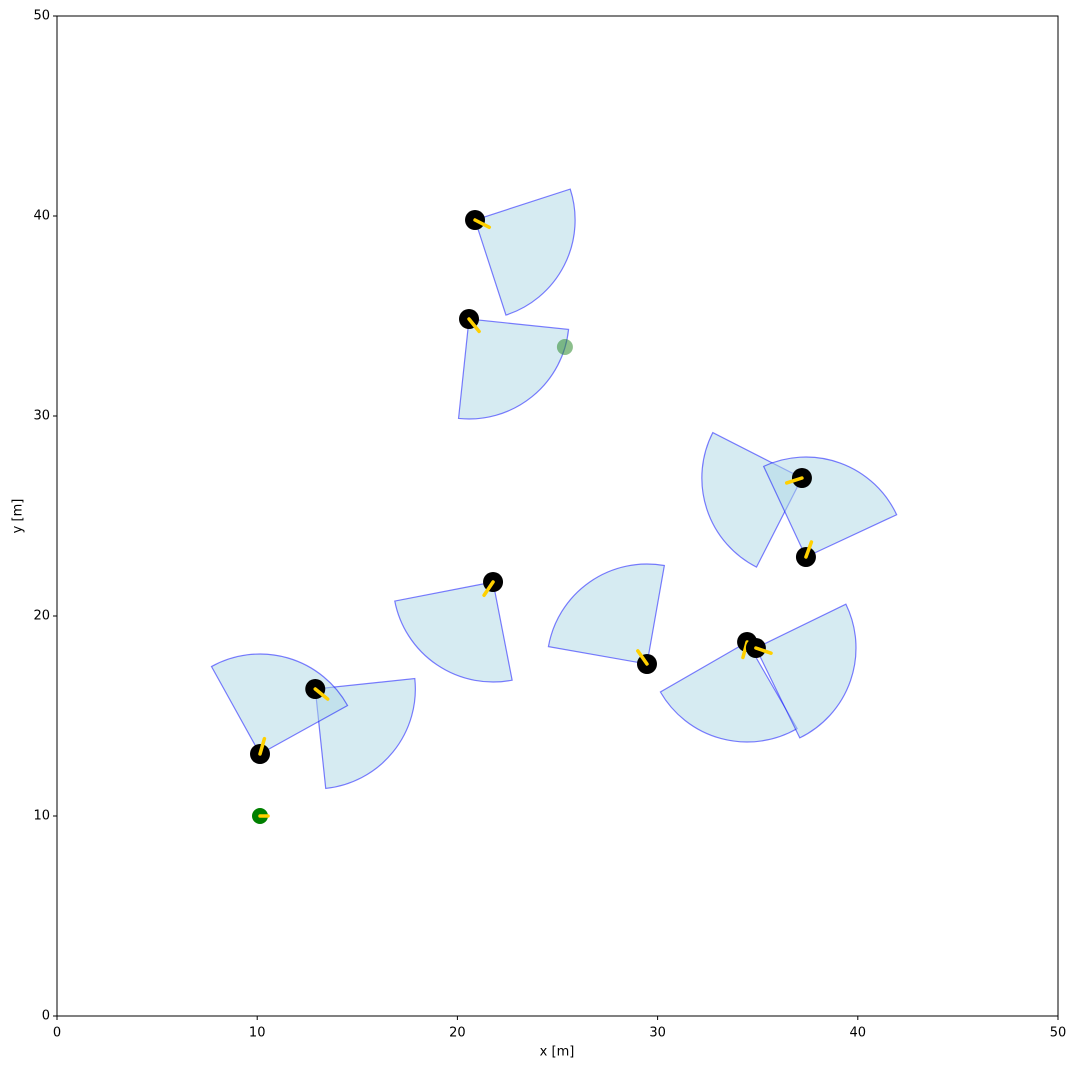 The height and width of the screenshot is (1074, 1076). I want to click on y-axis-label: y [m], so click(18, 516).